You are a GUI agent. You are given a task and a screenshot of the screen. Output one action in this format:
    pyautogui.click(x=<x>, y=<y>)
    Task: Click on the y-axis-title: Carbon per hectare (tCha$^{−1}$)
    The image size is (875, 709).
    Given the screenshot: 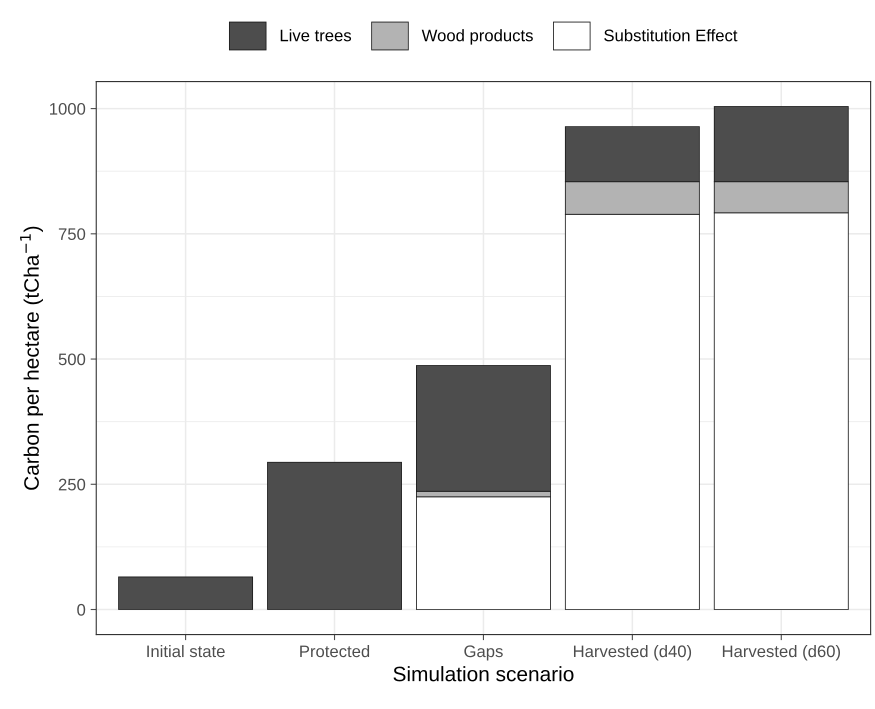 What is the action you would take?
    pyautogui.click(x=32, y=358)
    